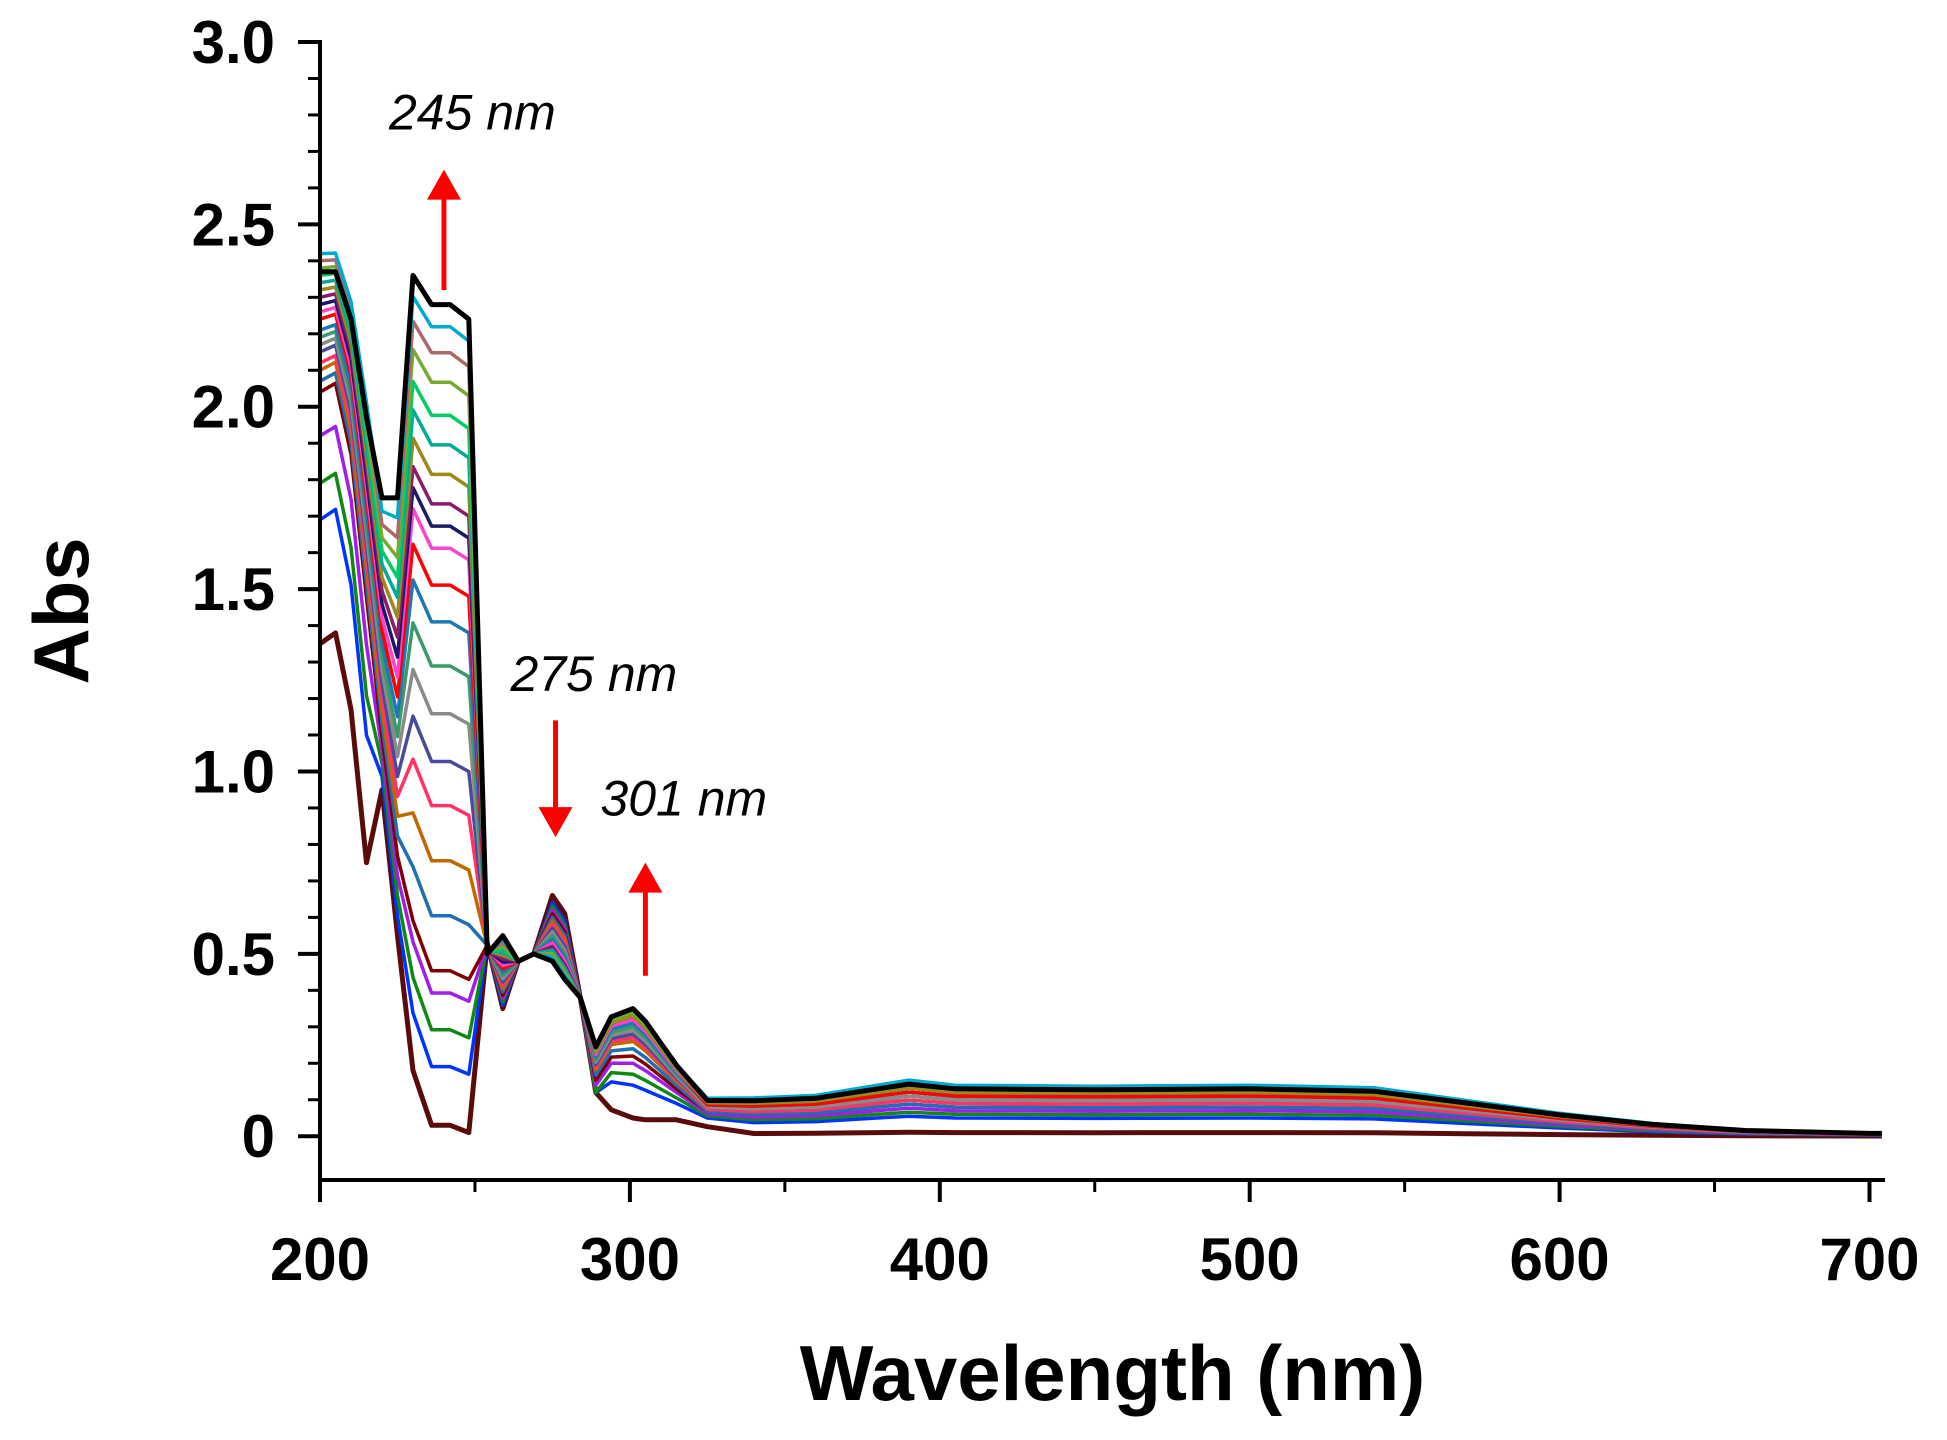 Image resolution: width=1947 pixels, height=1440 pixels. What do you see at coordinates (1250, 1259) in the screenshot?
I see `x-tick-label: 500` at bounding box center [1250, 1259].